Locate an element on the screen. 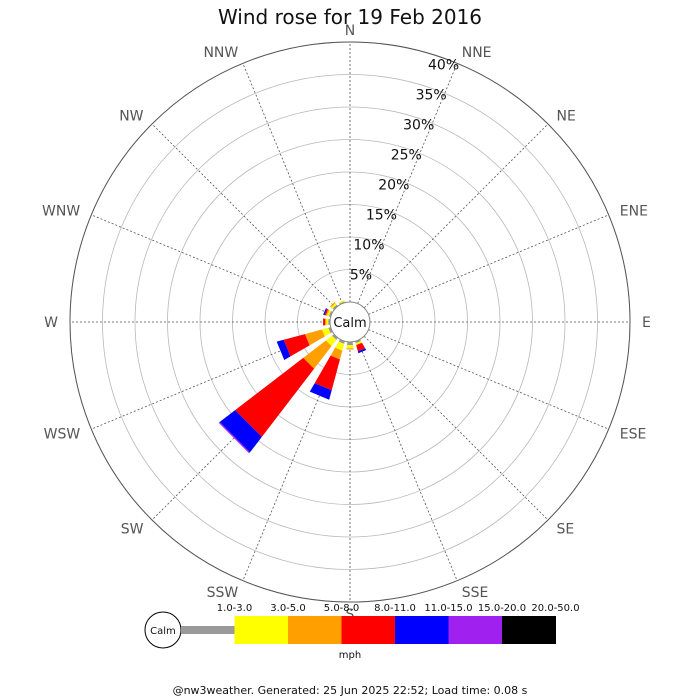  bar-s-5.0-8.0 is located at coordinates (350, 349).